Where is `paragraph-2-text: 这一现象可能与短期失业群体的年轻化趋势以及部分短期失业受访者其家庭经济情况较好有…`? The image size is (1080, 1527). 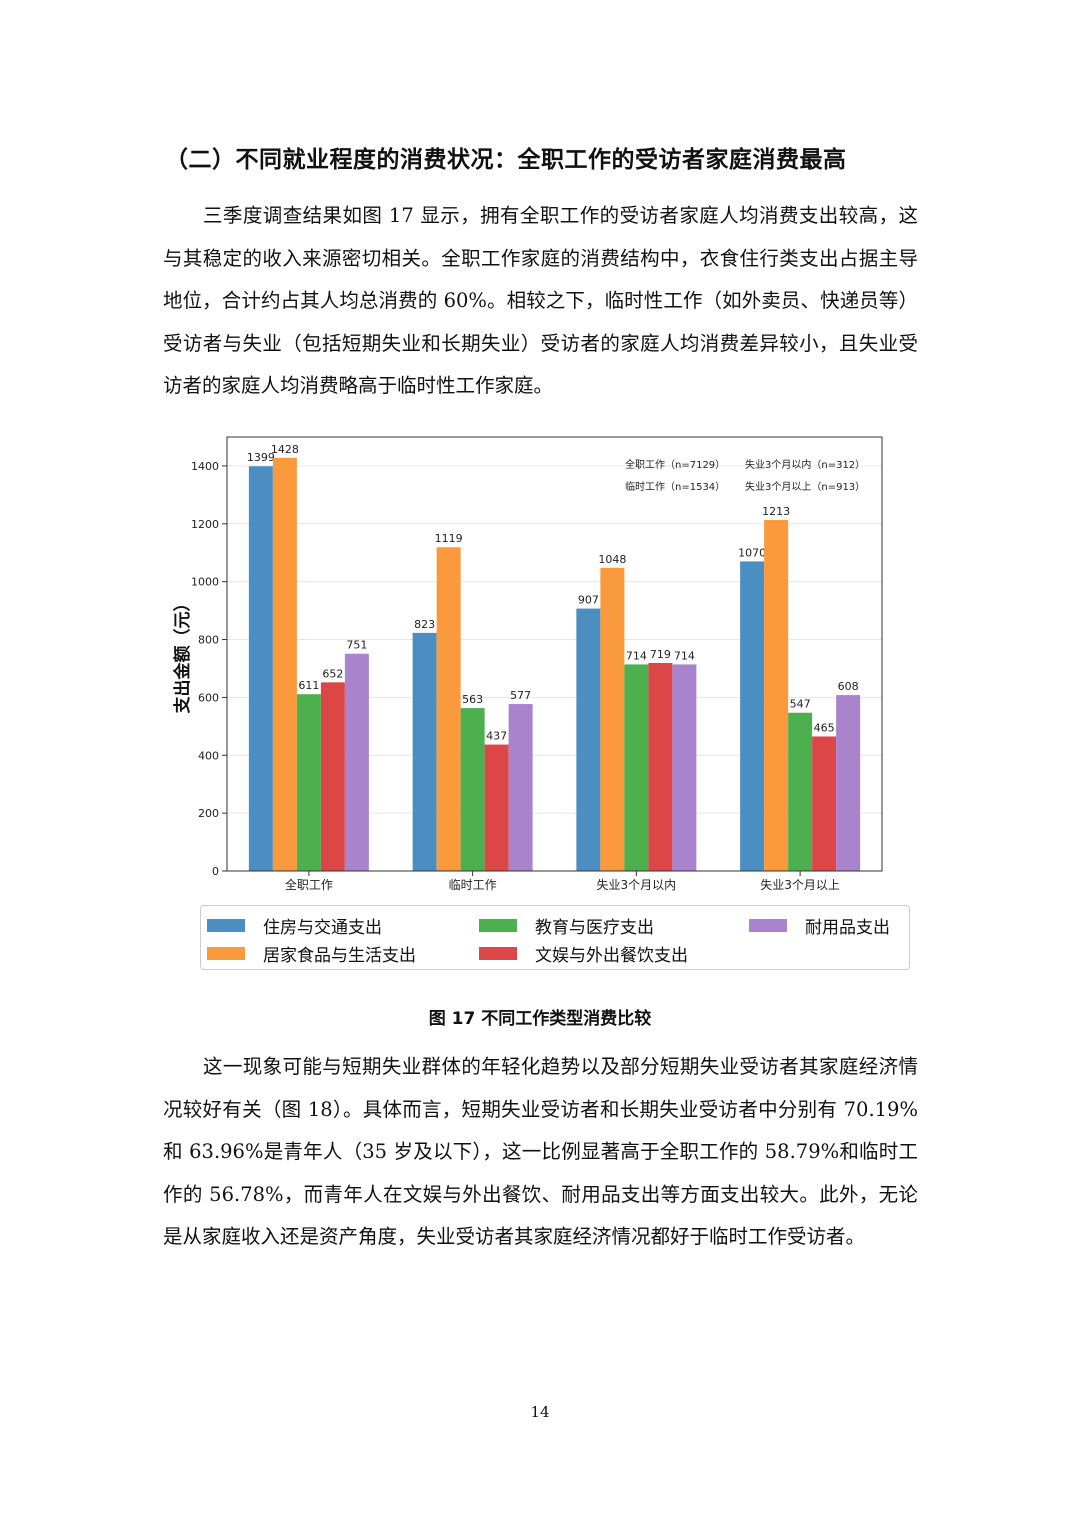
paragraph-2-text: 这一现象可能与短期失业群体的年轻化趋势以及部分短期失业受访者其家庭经济情况较好有… is located at coordinates (540, 1151).